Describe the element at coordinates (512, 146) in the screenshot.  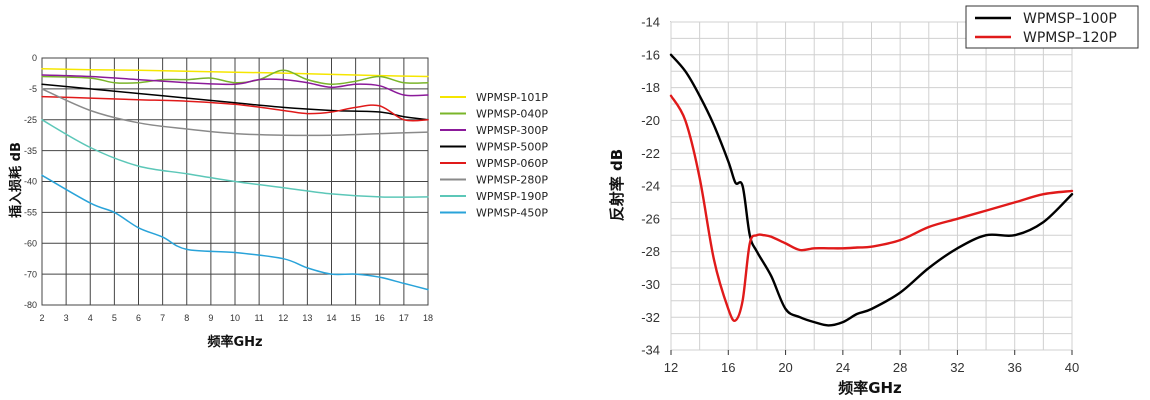
I see `legend-label: WPMSP-500P` at that location.